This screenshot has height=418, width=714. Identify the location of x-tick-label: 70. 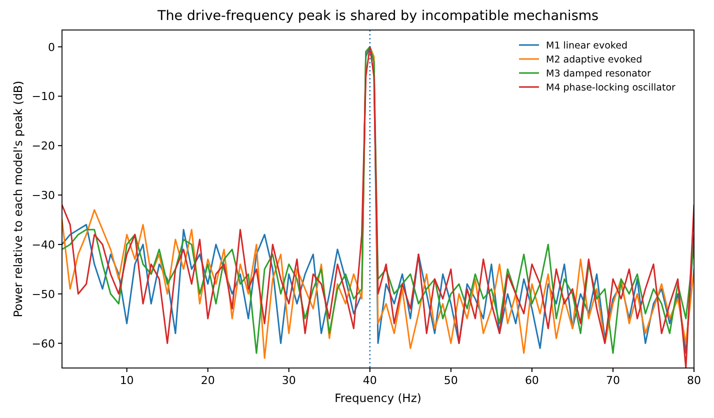
(613, 380).